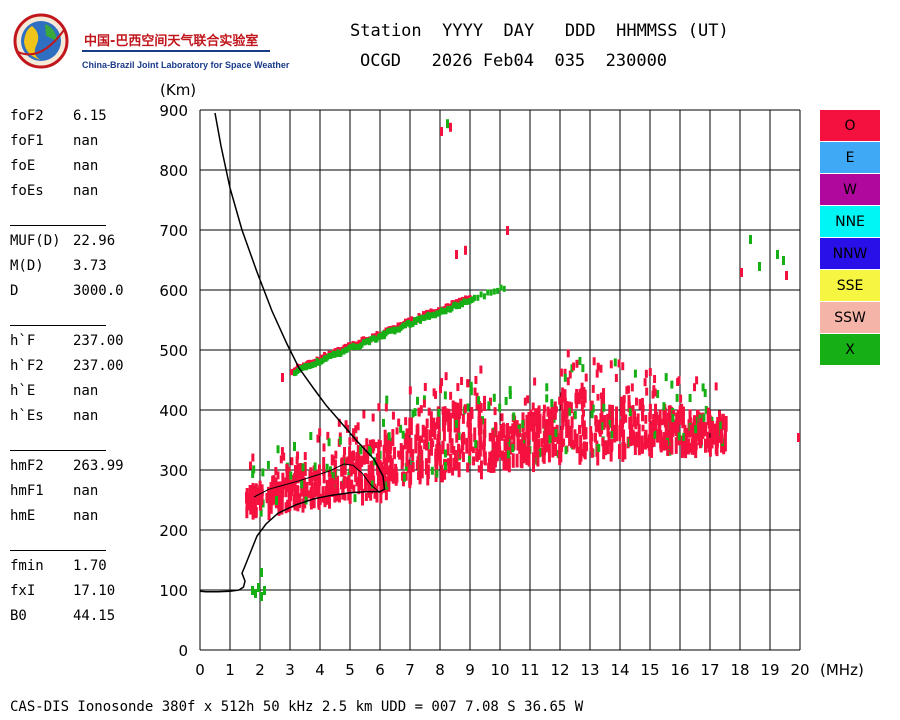 This screenshot has width=900, height=720. I want to click on y-tick-label: 500, so click(173, 351).